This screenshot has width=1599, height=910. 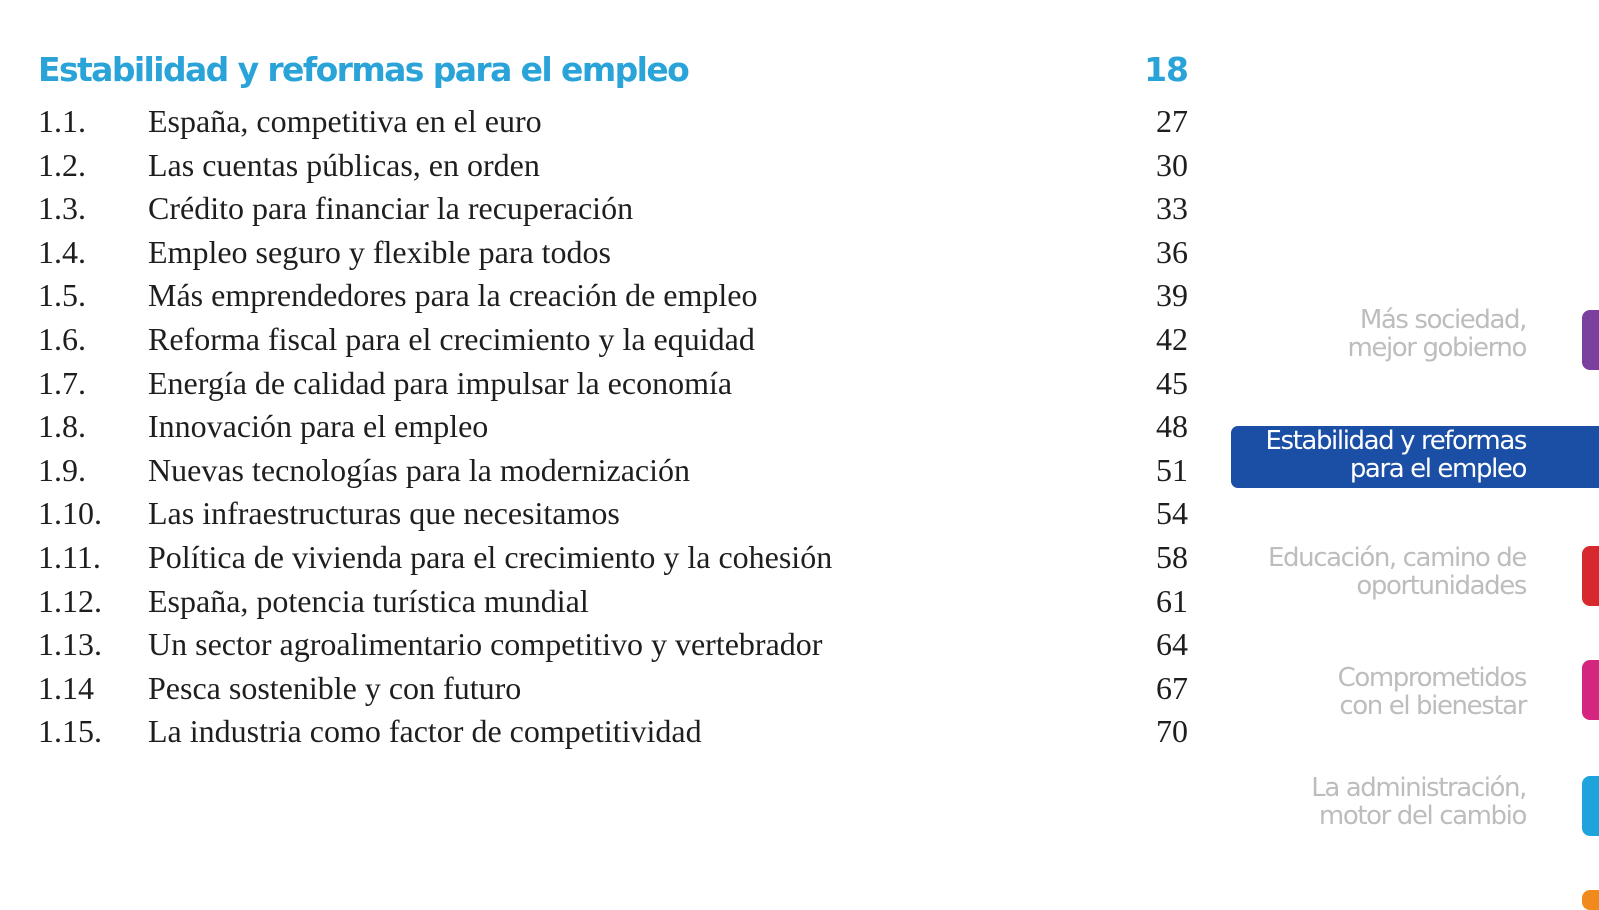 I want to click on nav-item-comprometidos: Comprometidos con el bienestar, so click(x=1432, y=692).